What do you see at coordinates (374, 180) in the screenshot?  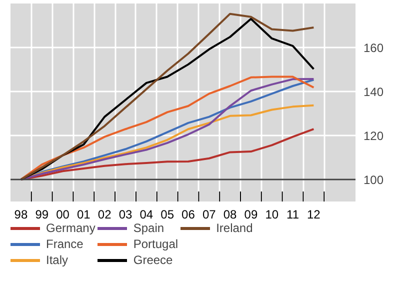 I see `y-tick-label: 100` at bounding box center [374, 180].